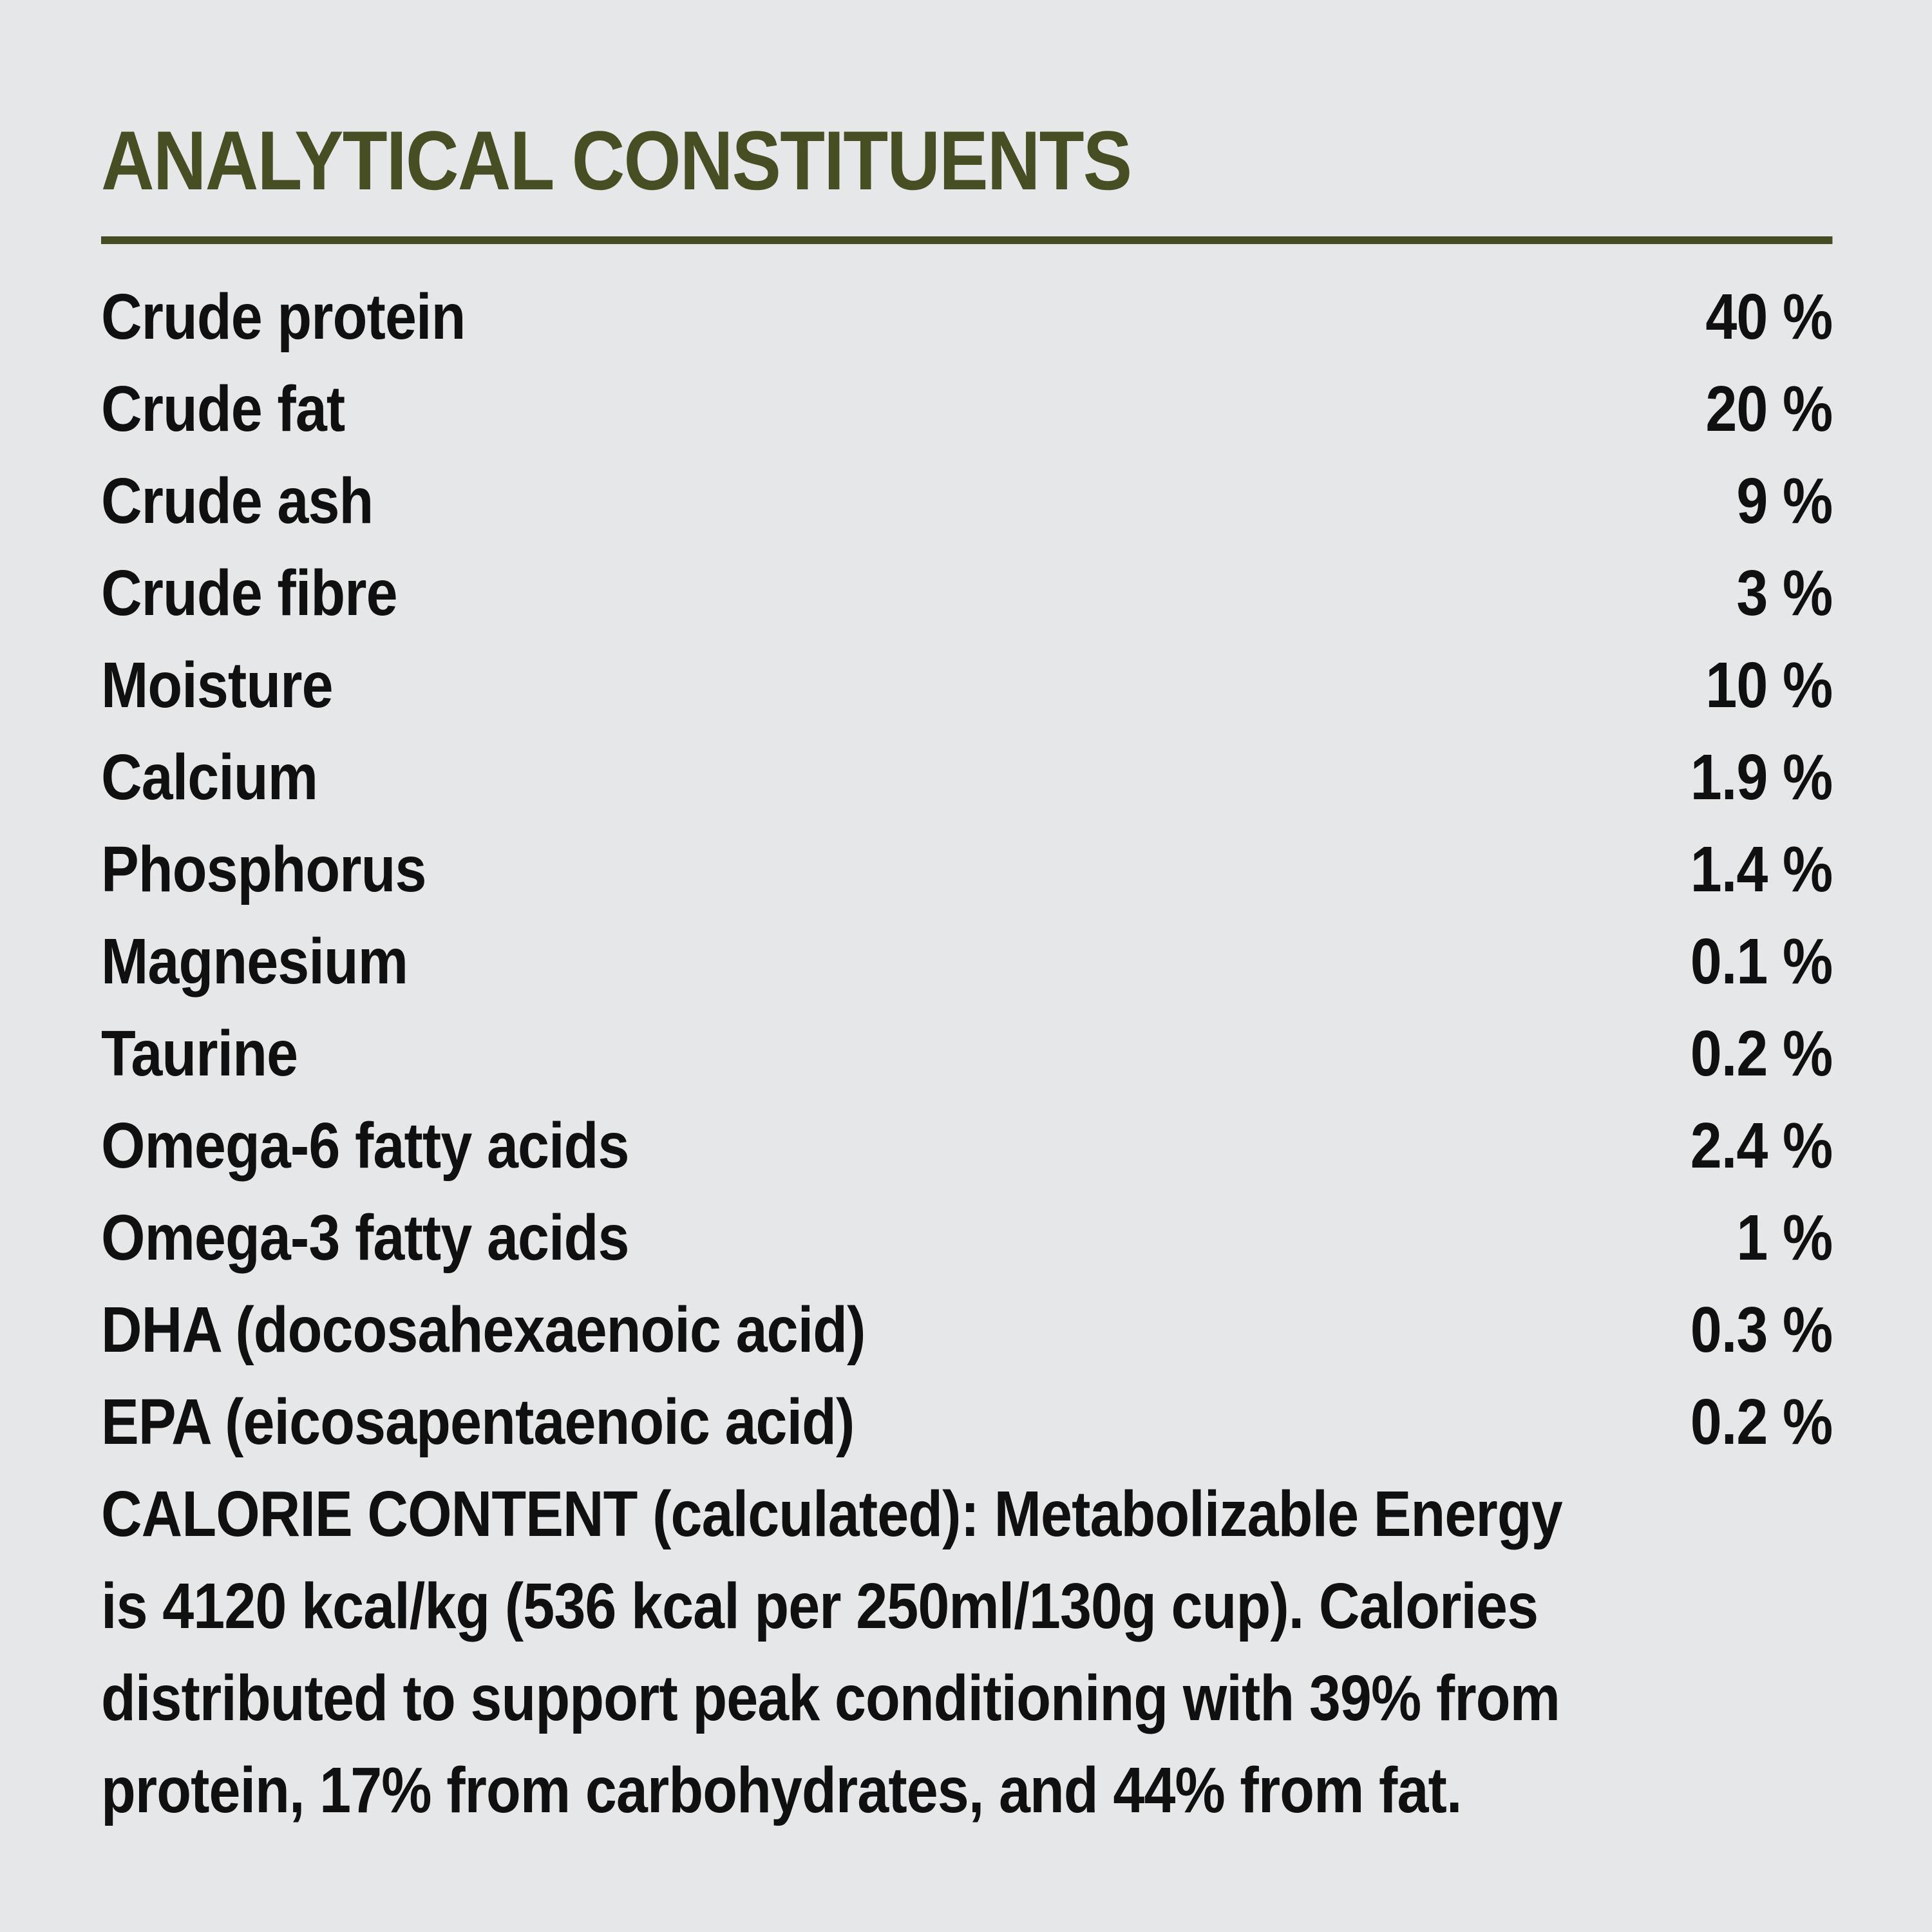 The height and width of the screenshot is (1932, 1932). Describe the element at coordinates (1762, 962) in the screenshot. I see `row-value: 0.1 %` at that location.